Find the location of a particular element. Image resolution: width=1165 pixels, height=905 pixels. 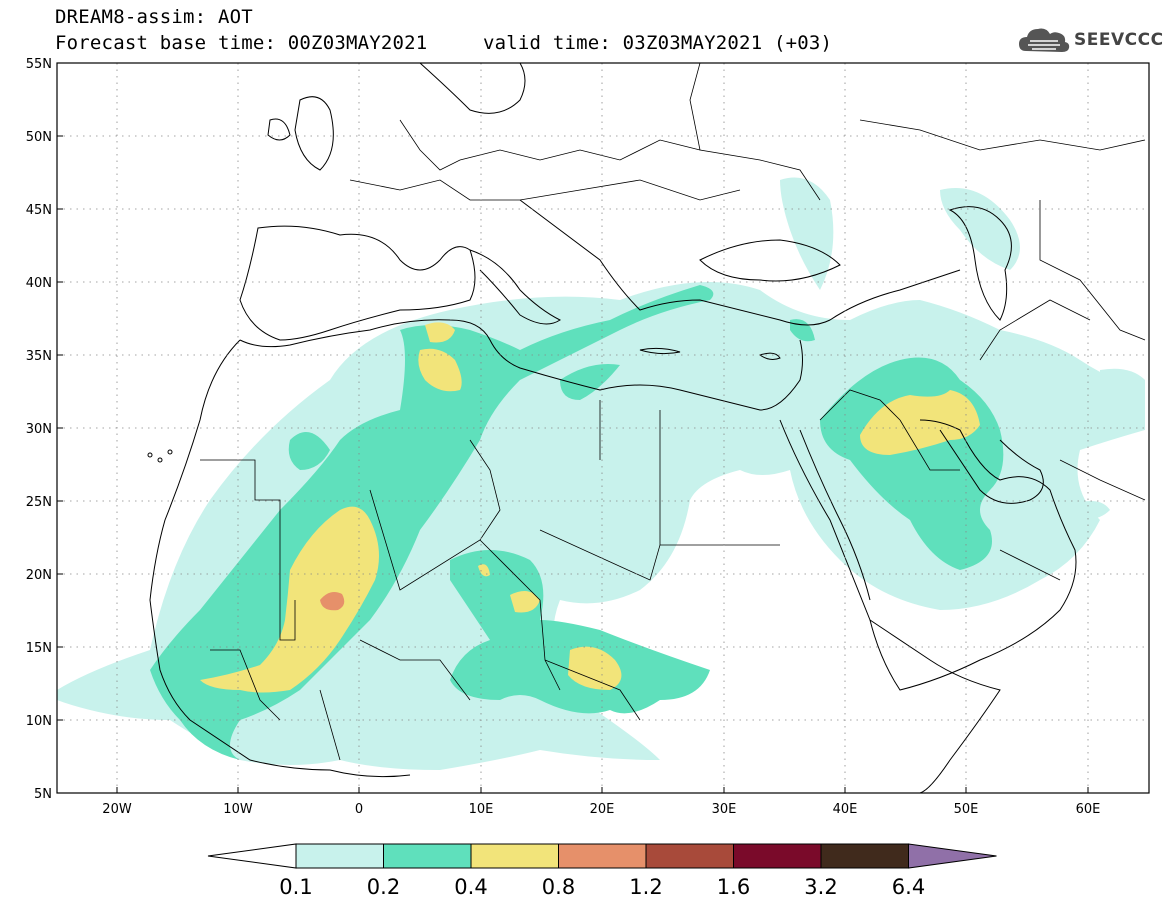

lon-label-60E: 60E is located at coordinates (1088, 809).